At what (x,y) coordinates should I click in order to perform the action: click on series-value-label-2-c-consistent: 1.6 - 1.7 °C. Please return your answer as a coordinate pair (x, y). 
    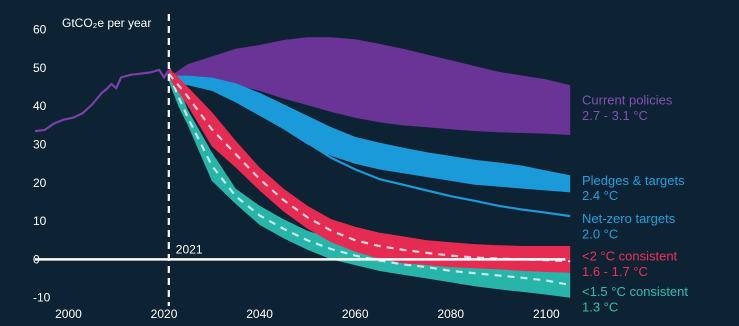
    Looking at the image, I should click on (615, 271).